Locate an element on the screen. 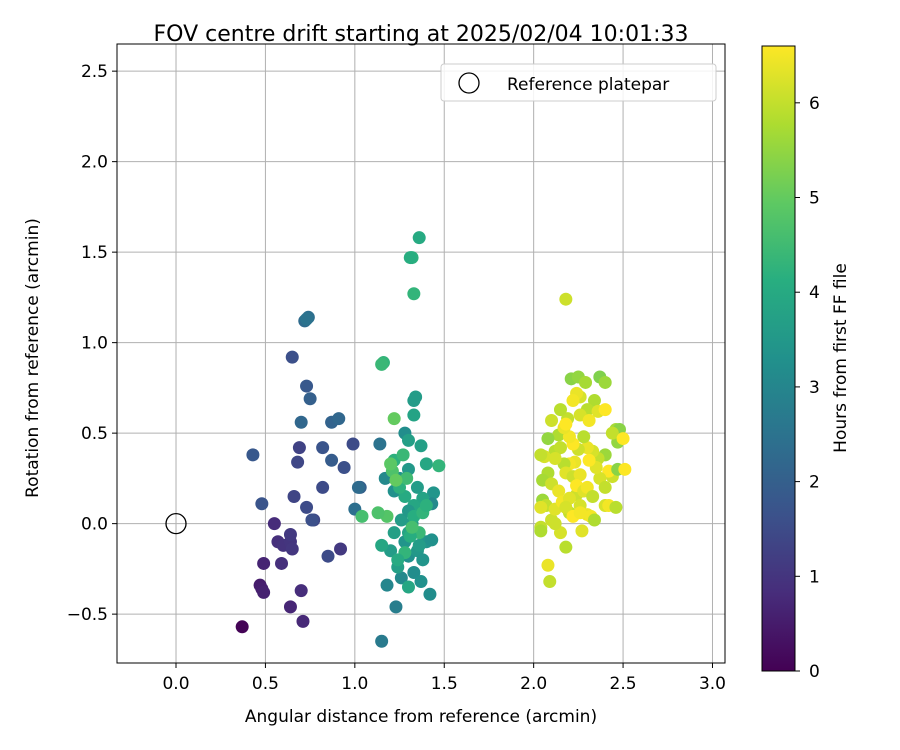 This screenshot has width=900, height=750. x-tick-label: 3.0 is located at coordinates (712, 684).